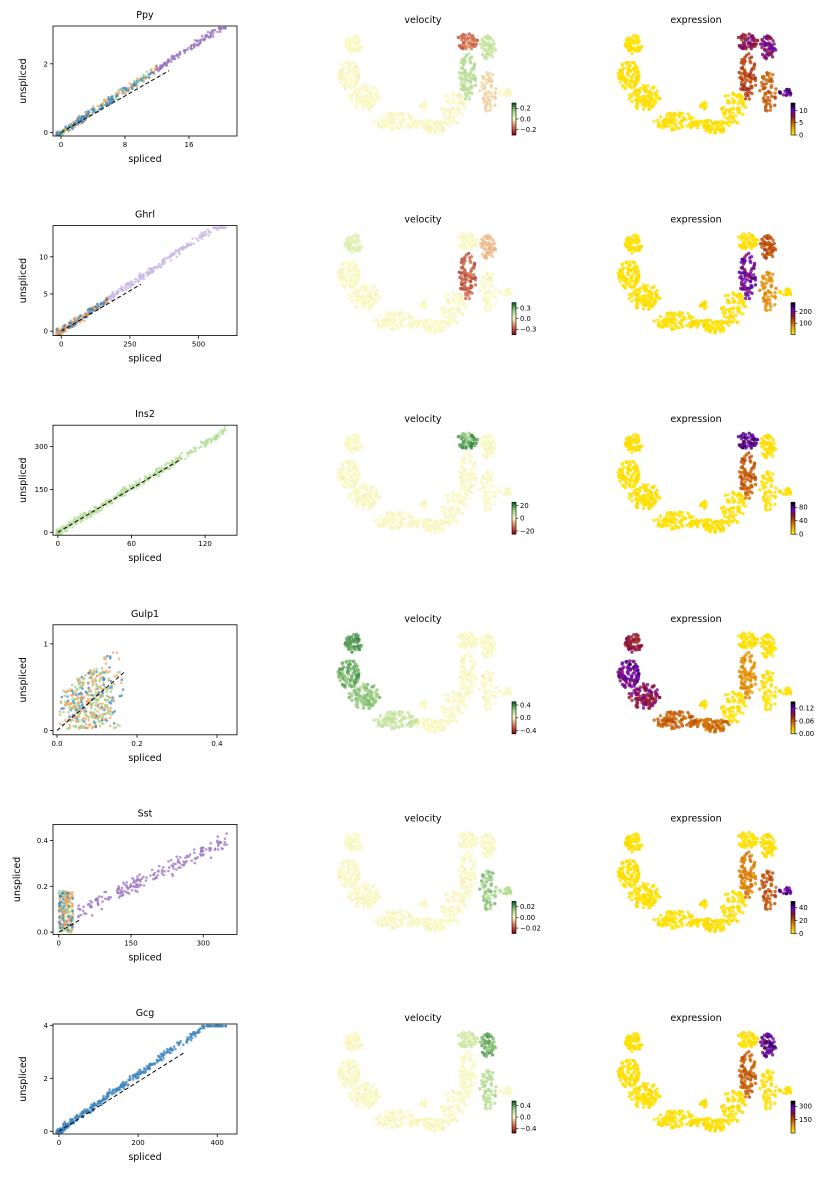  I want to click on colorbar-tick-label: −0.2, so click(528, 130).